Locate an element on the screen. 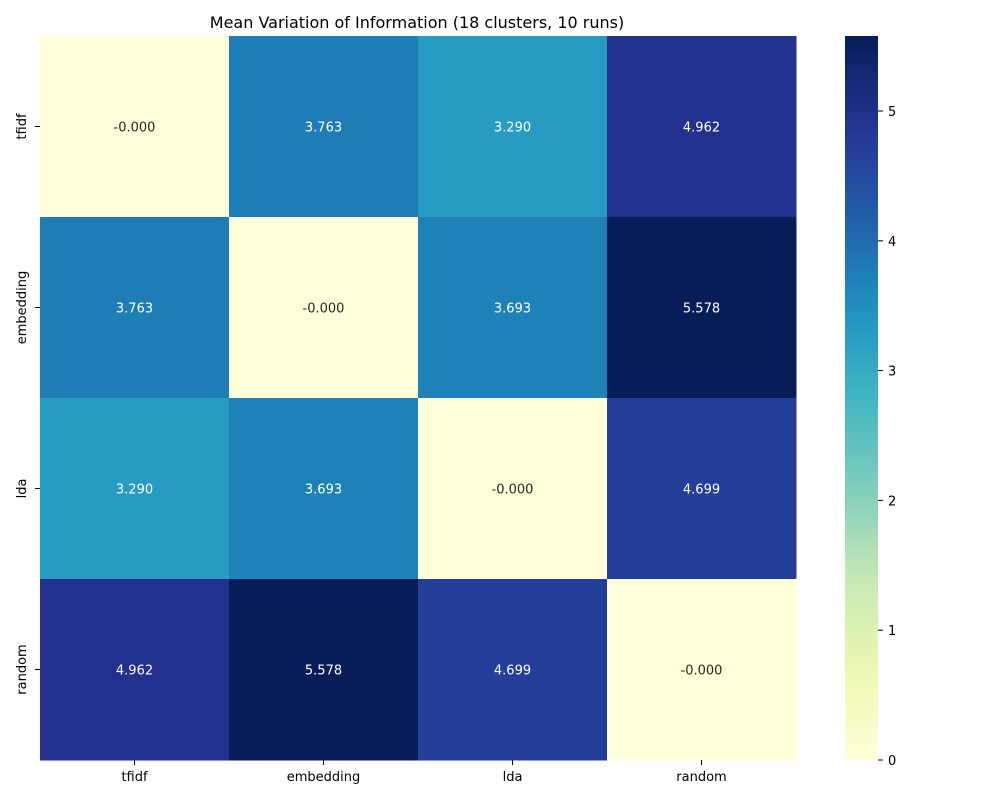 This screenshot has height=804, width=1000. y-tick-label: lda is located at coordinates (22, 489).